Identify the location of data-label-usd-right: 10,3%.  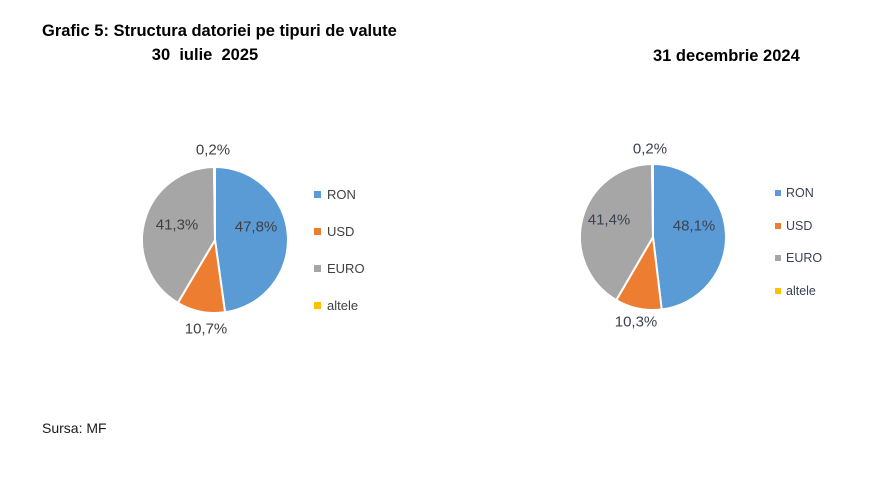
(636, 322).